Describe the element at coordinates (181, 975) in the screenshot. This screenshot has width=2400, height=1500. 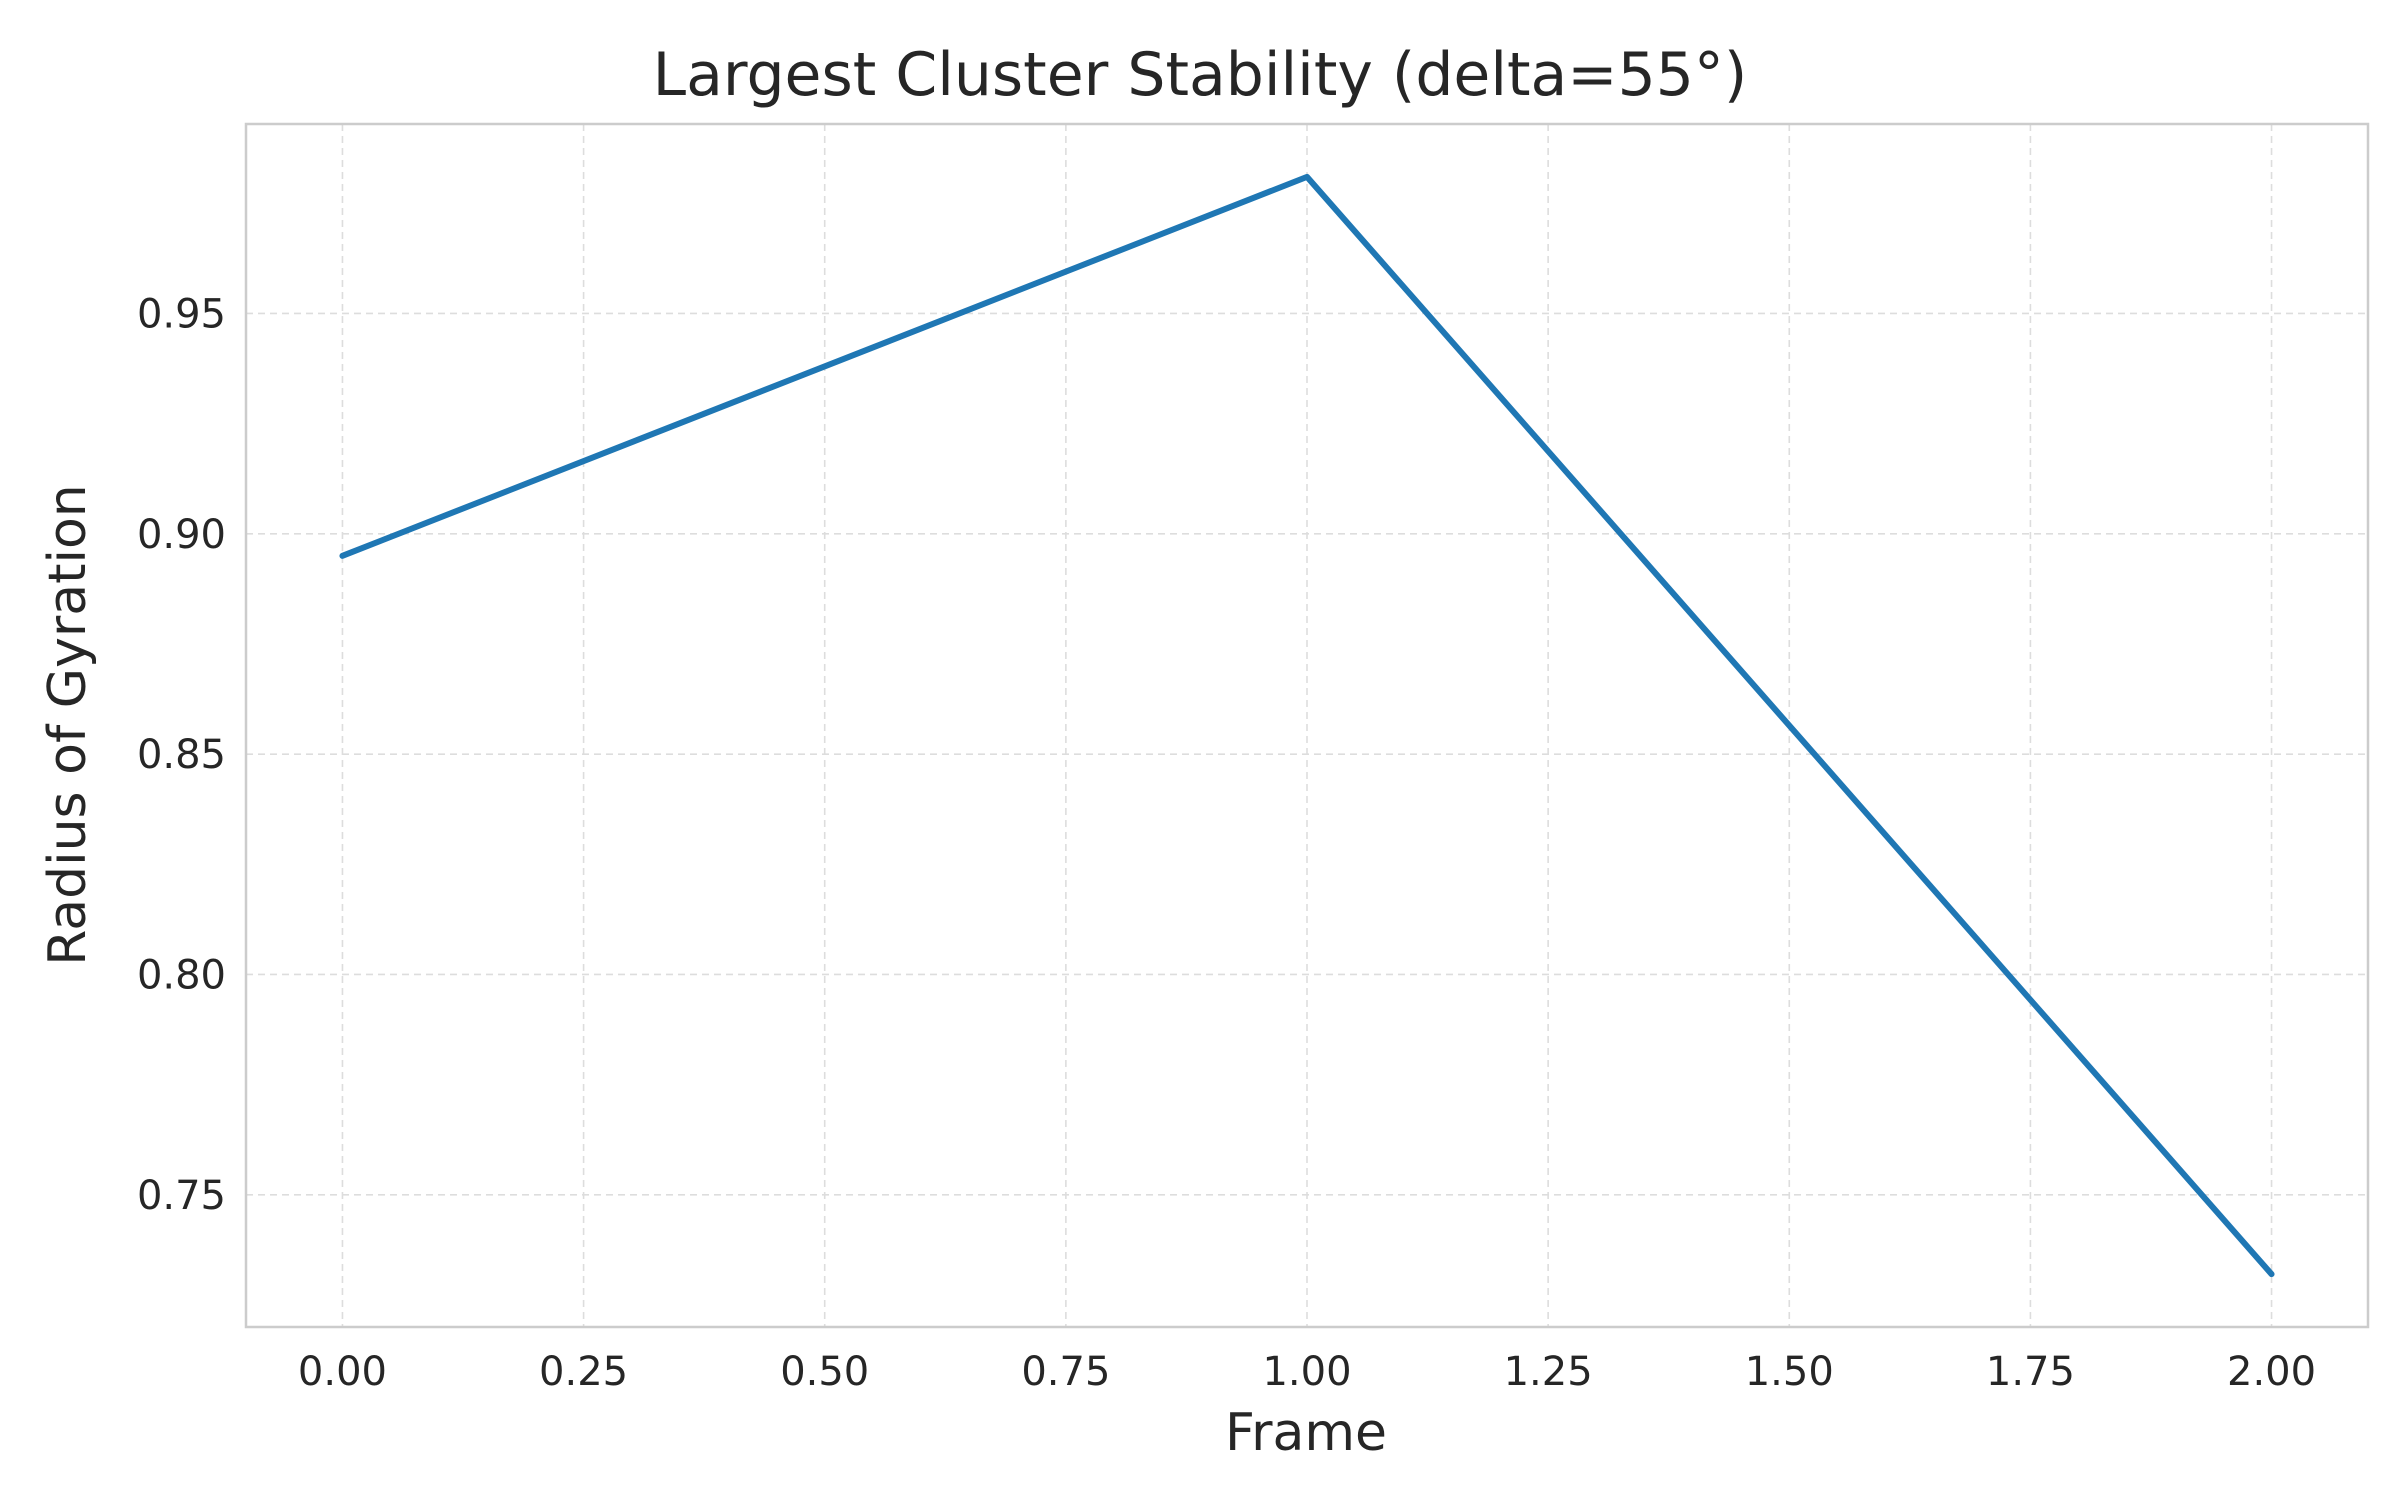
I see `y-tick-label: 0.80` at that location.